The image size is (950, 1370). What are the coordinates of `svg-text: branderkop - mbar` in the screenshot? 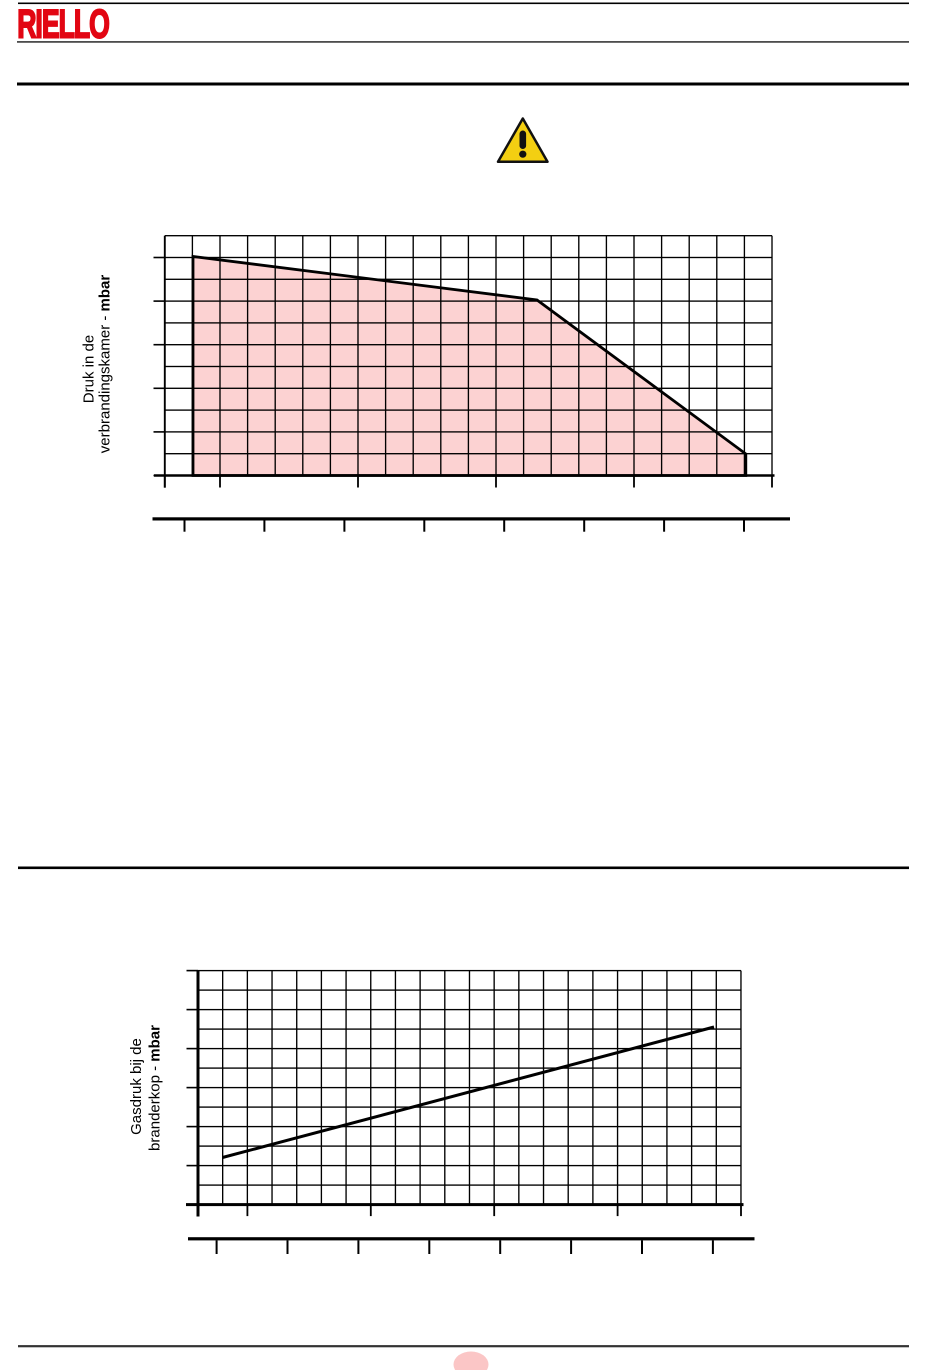 It's located at (155, 1088).